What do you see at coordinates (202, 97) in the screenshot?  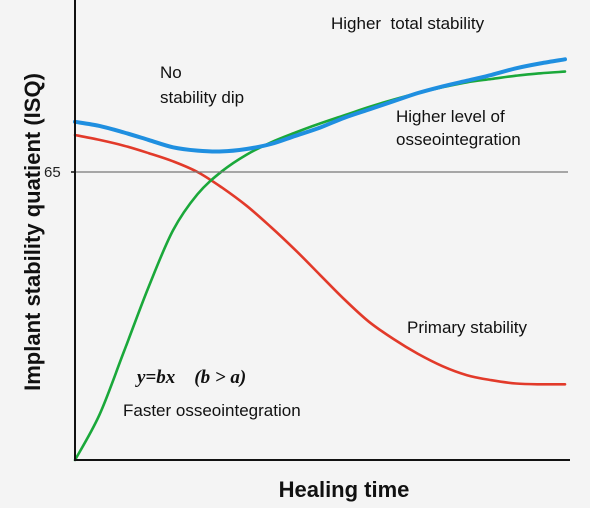 I see `annotation-no-dip-line2: stability dip` at bounding box center [202, 97].